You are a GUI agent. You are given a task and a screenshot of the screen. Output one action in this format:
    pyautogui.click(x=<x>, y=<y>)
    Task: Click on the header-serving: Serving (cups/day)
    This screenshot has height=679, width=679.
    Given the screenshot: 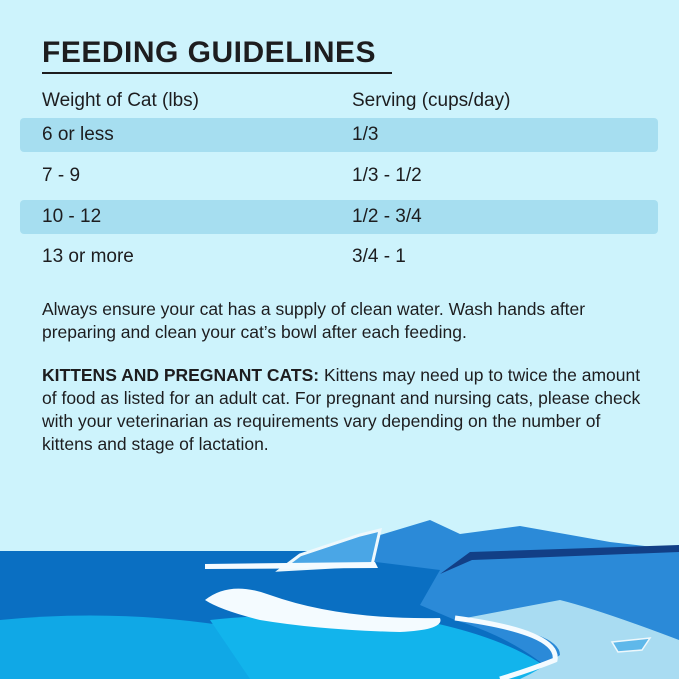 What is the action you would take?
    pyautogui.click(x=431, y=100)
    